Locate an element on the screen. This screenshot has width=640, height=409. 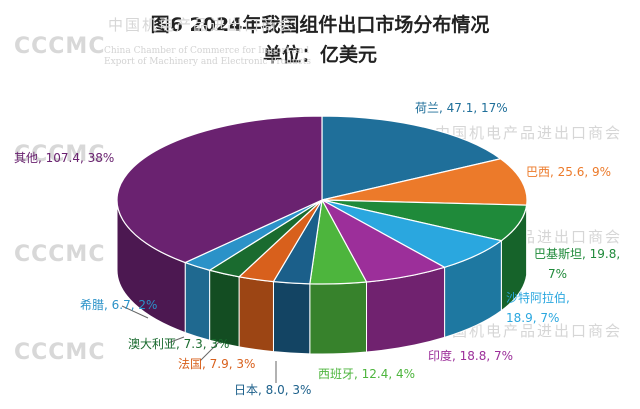
slice-印度-label: 印度, 18.8, 7% is located at coordinates (470, 355).